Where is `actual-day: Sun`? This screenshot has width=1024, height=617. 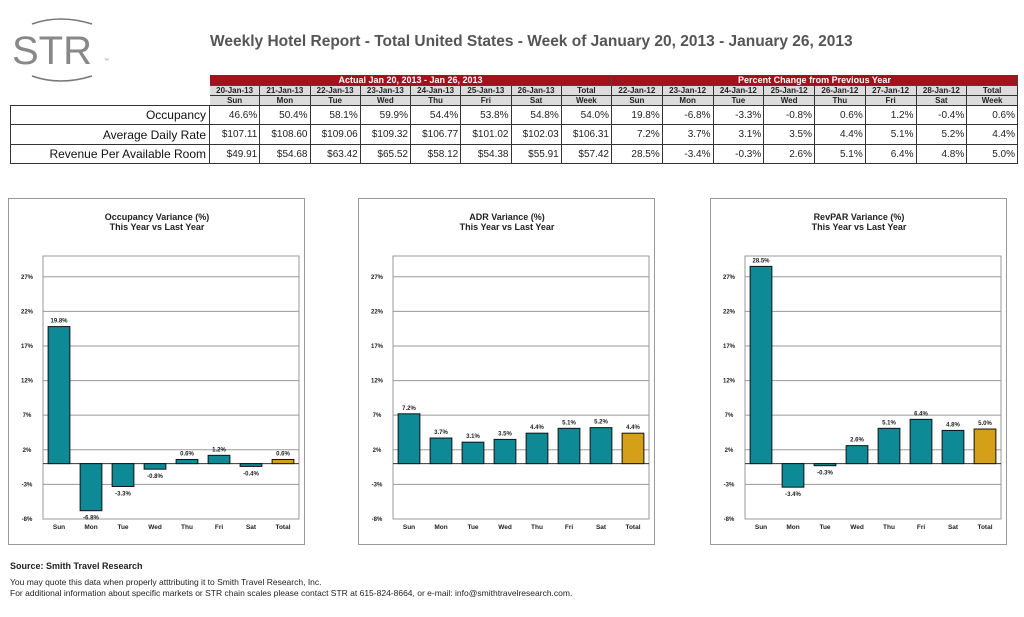 actual-day: Sun is located at coordinates (235, 101).